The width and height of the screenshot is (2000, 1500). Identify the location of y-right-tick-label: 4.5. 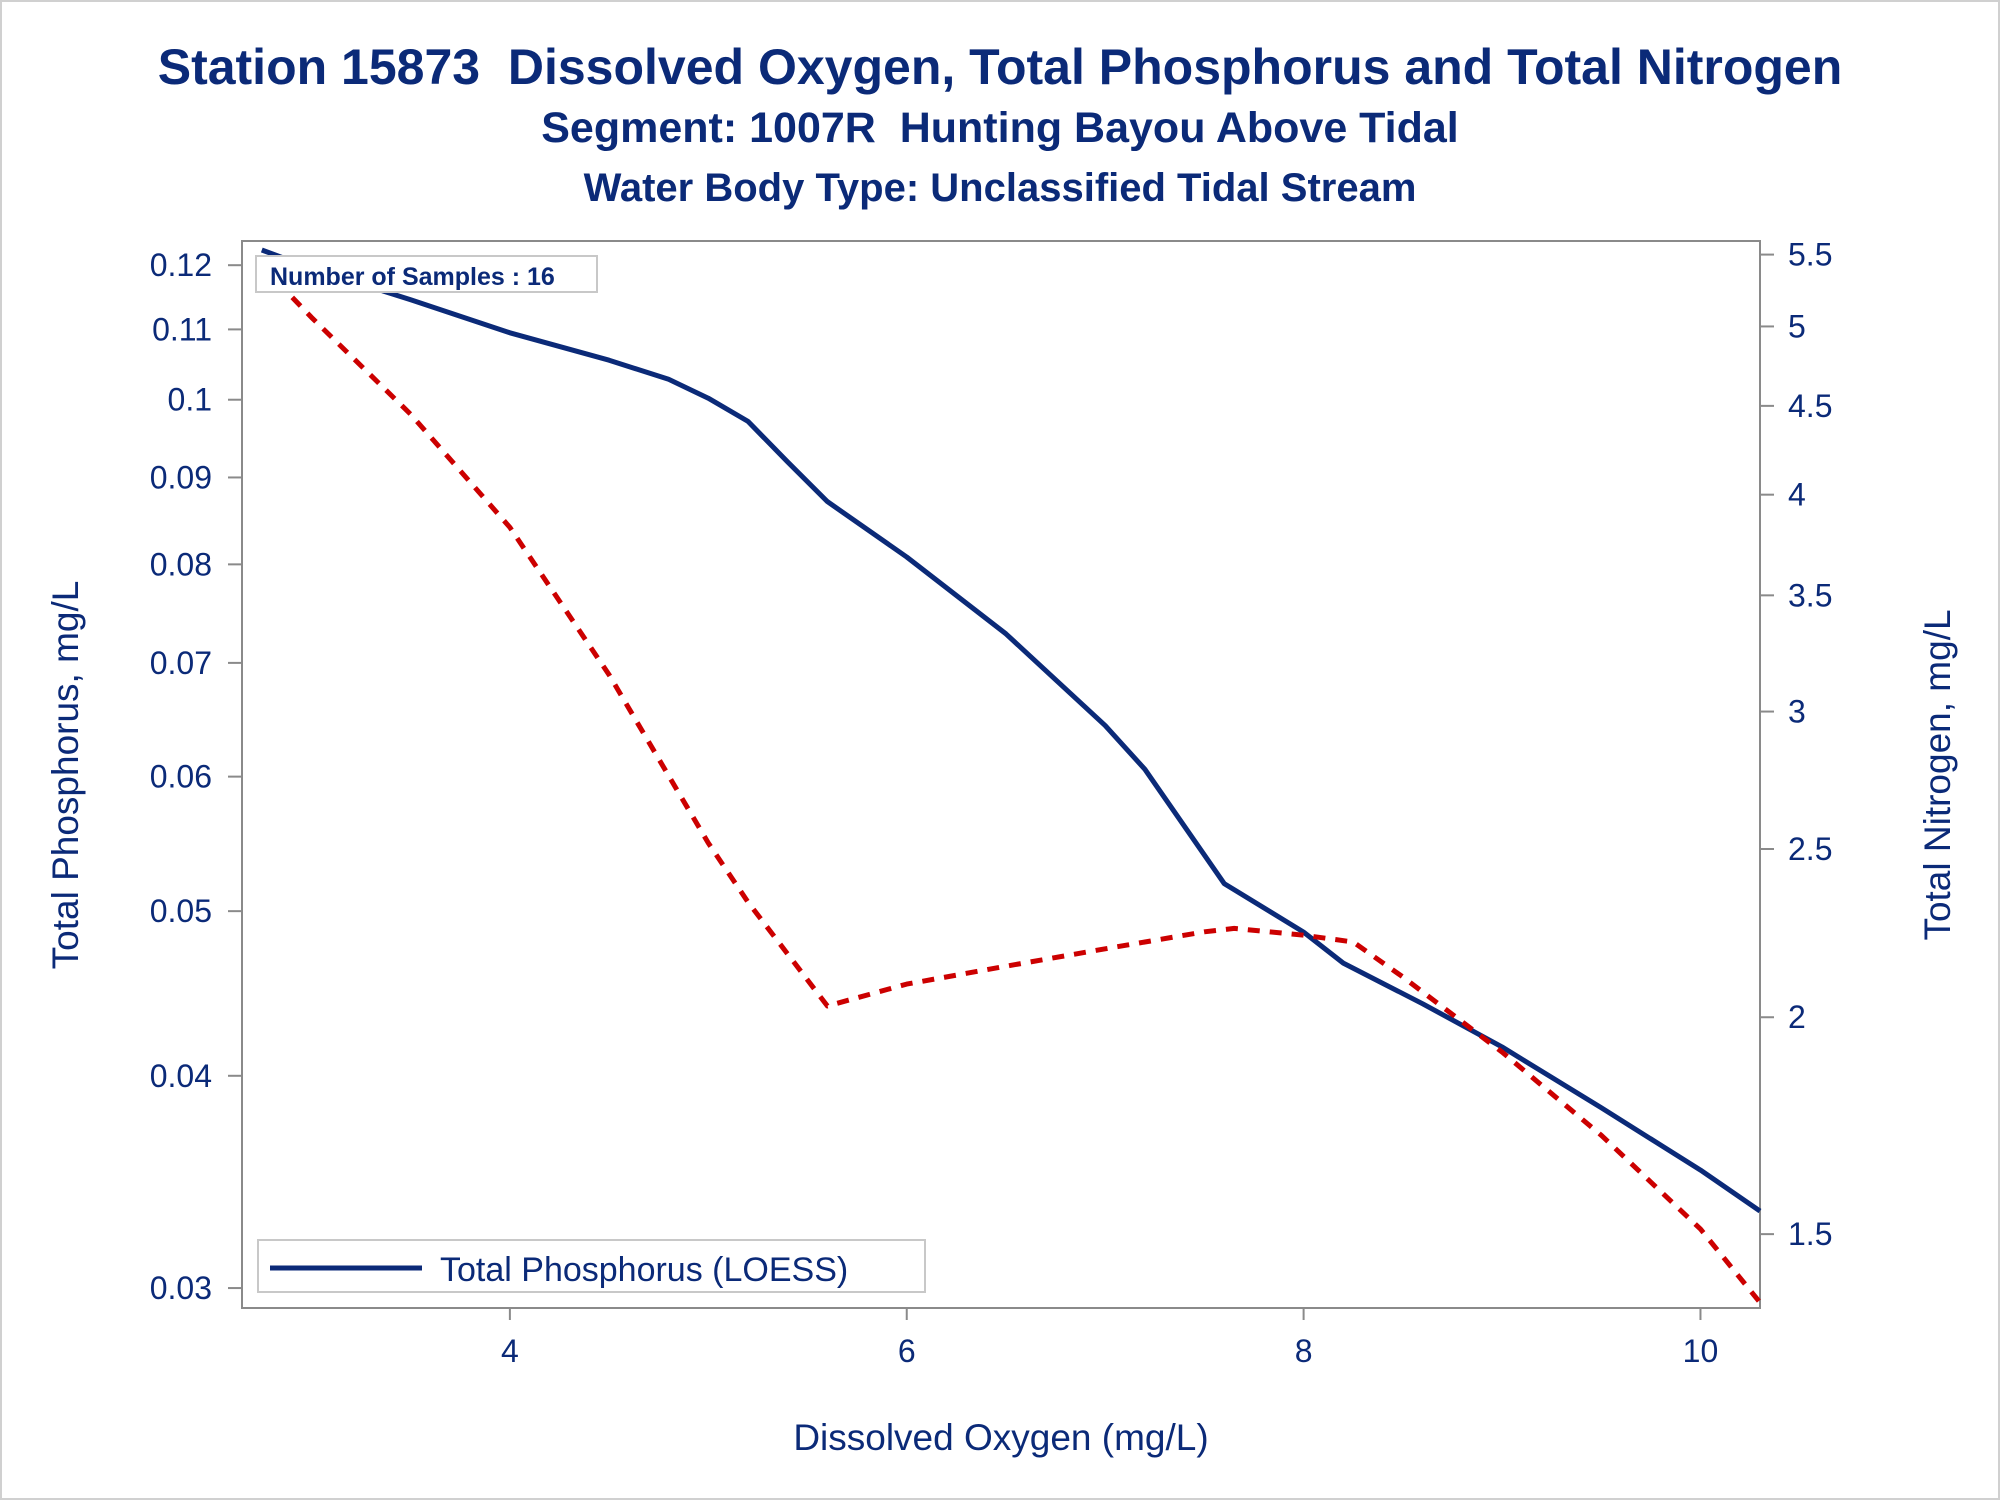
(1810, 406).